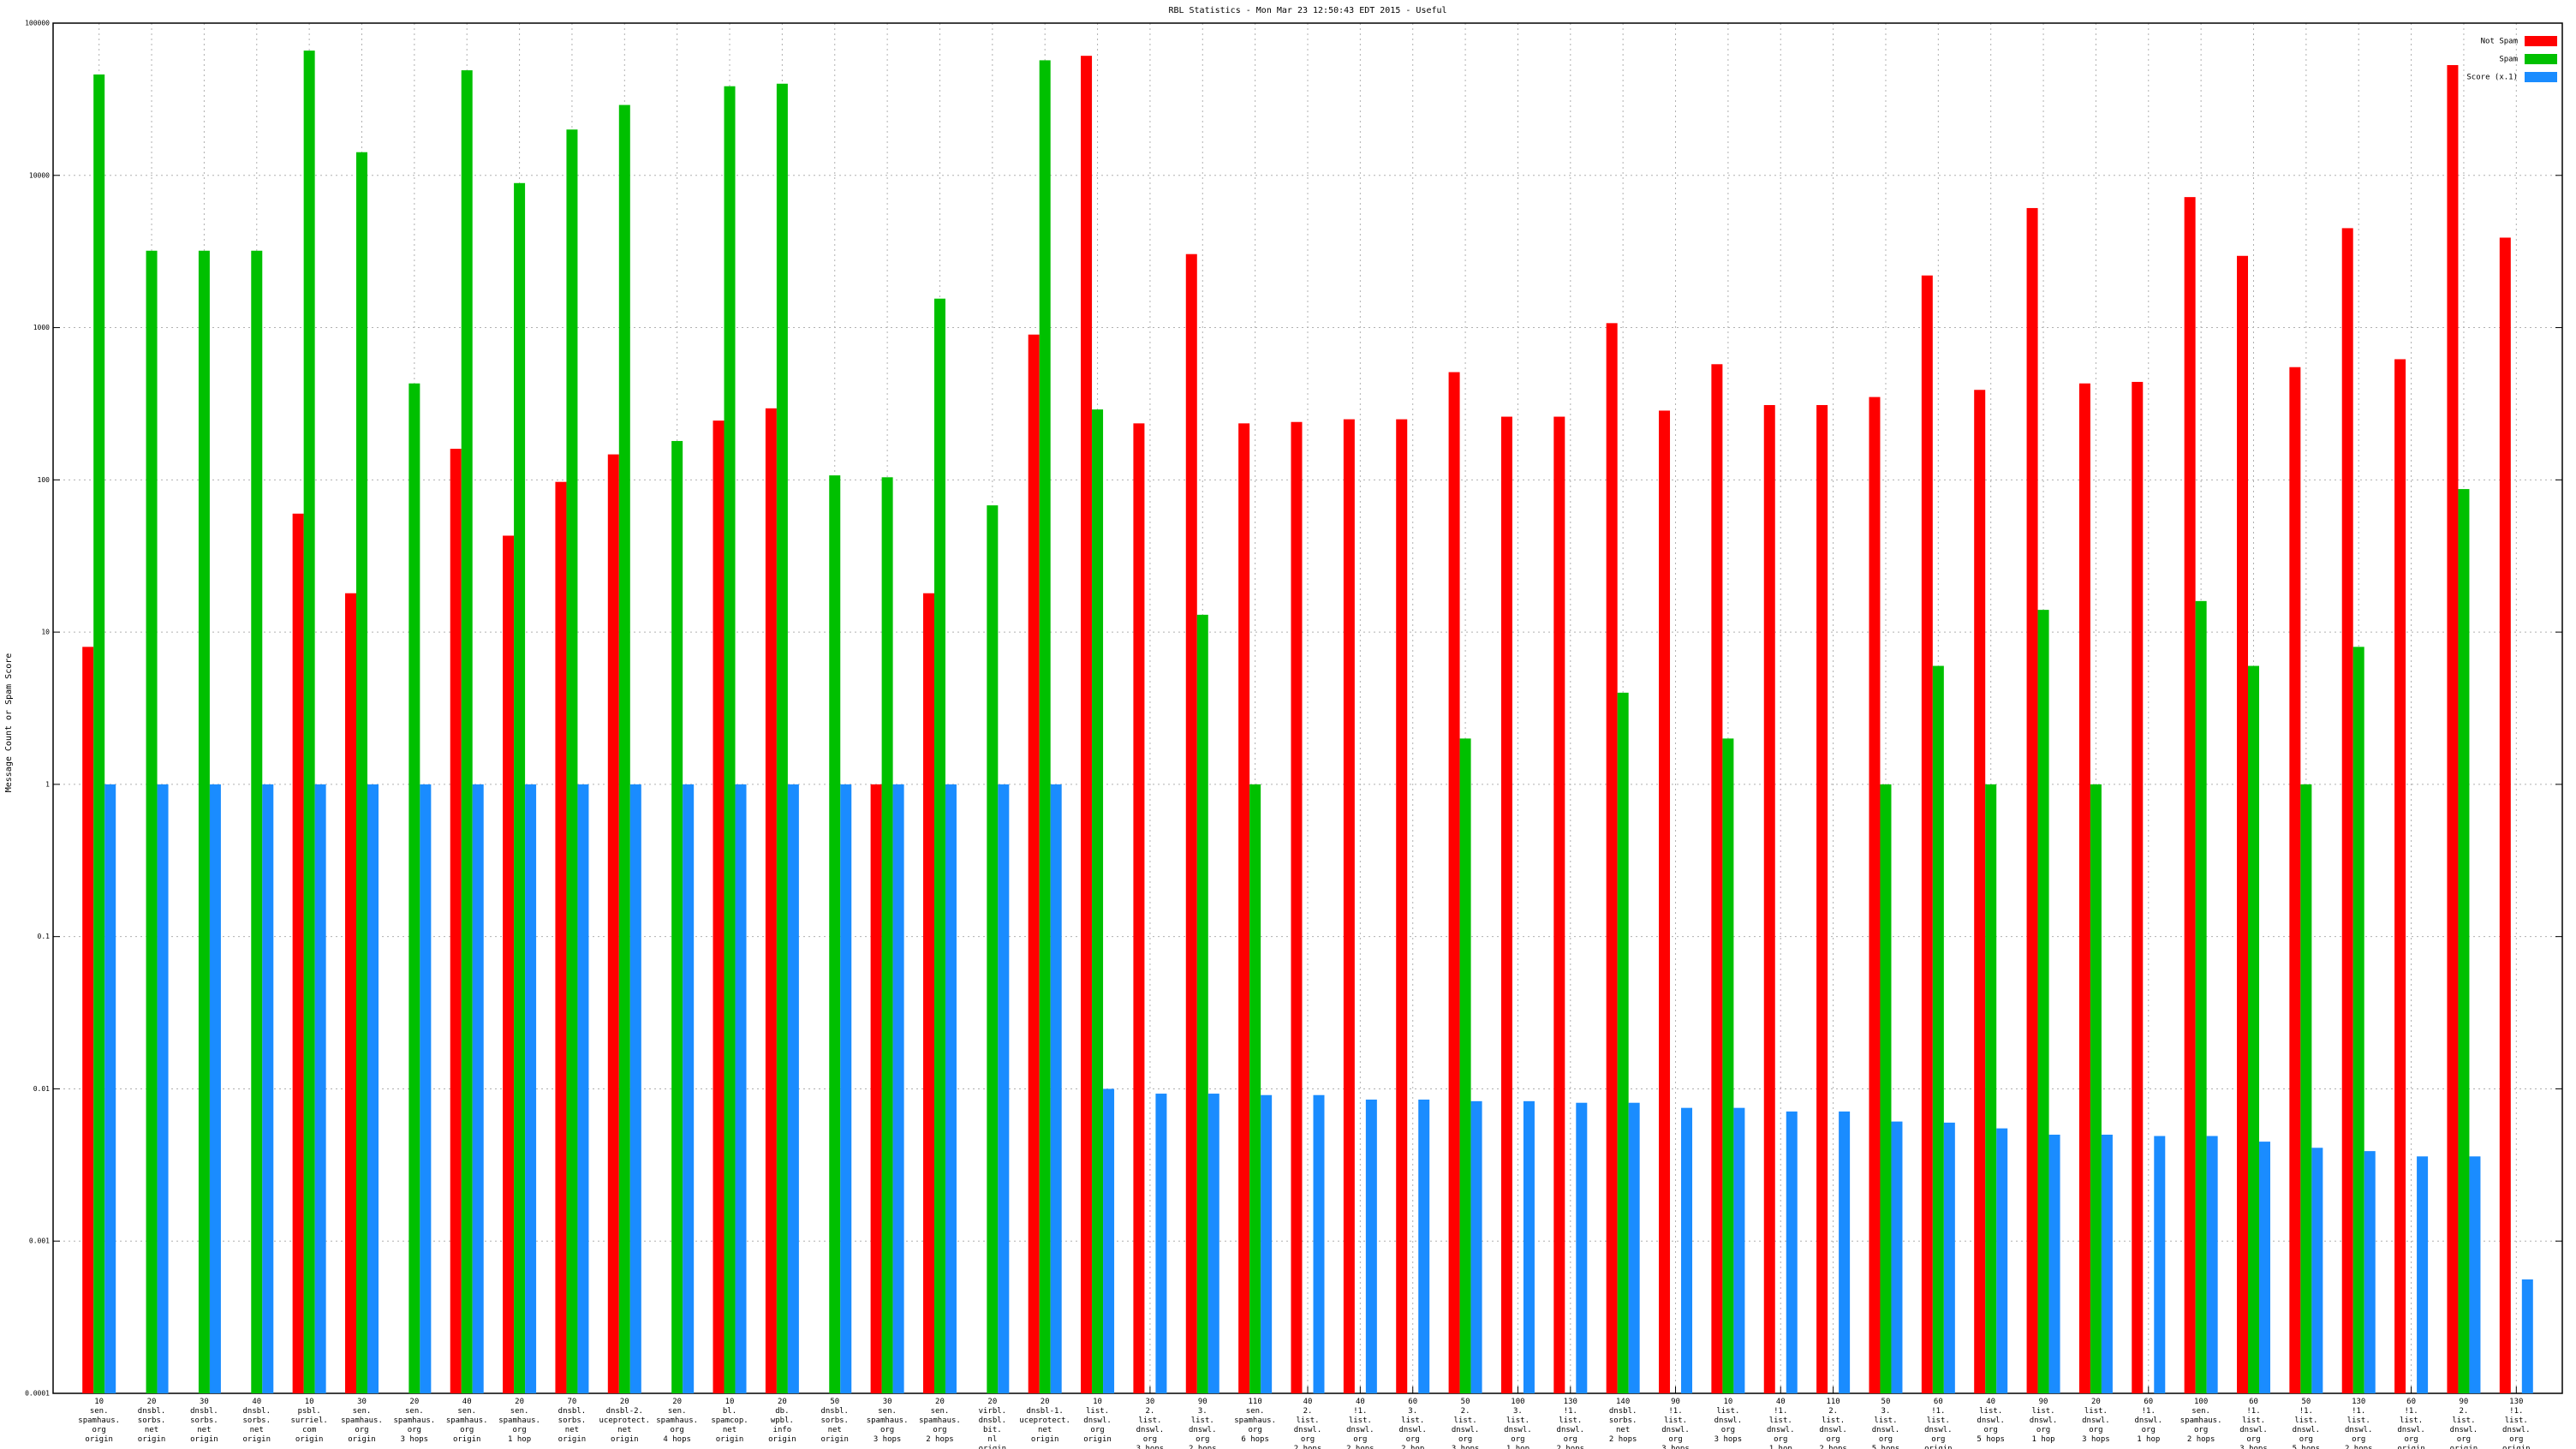 The height and width of the screenshot is (1449, 2576). Describe the element at coordinates (992, 1423) in the screenshot. I see `x-tick-label: 20 virbl. dnsbl. bit. nl origin` at that location.